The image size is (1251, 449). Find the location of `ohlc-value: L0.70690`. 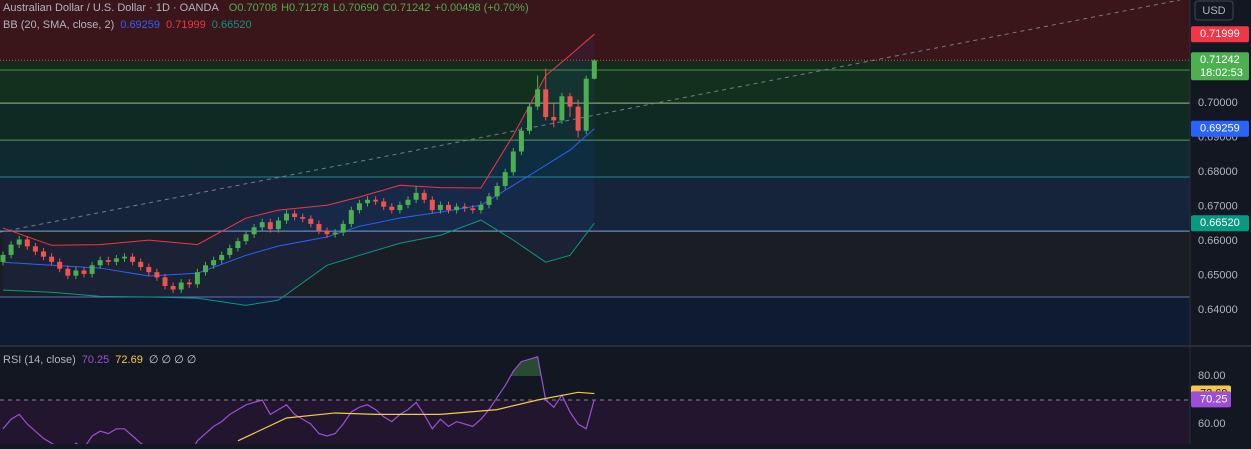

ohlc-value: L0.70690 is located at coordinates (356, 8).